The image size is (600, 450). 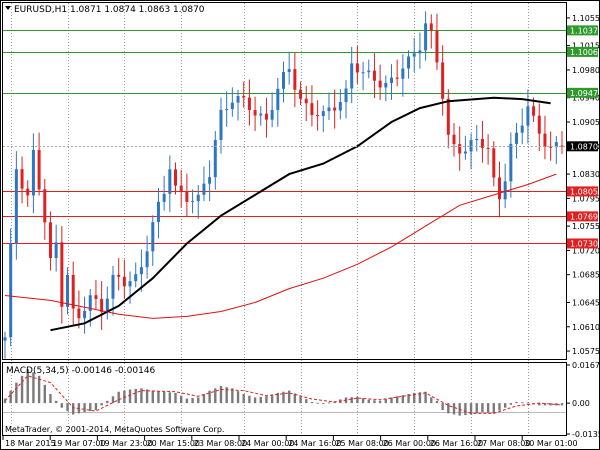 I want to click on macd-tick-label: 0.01674, so click(x=586, y=365).